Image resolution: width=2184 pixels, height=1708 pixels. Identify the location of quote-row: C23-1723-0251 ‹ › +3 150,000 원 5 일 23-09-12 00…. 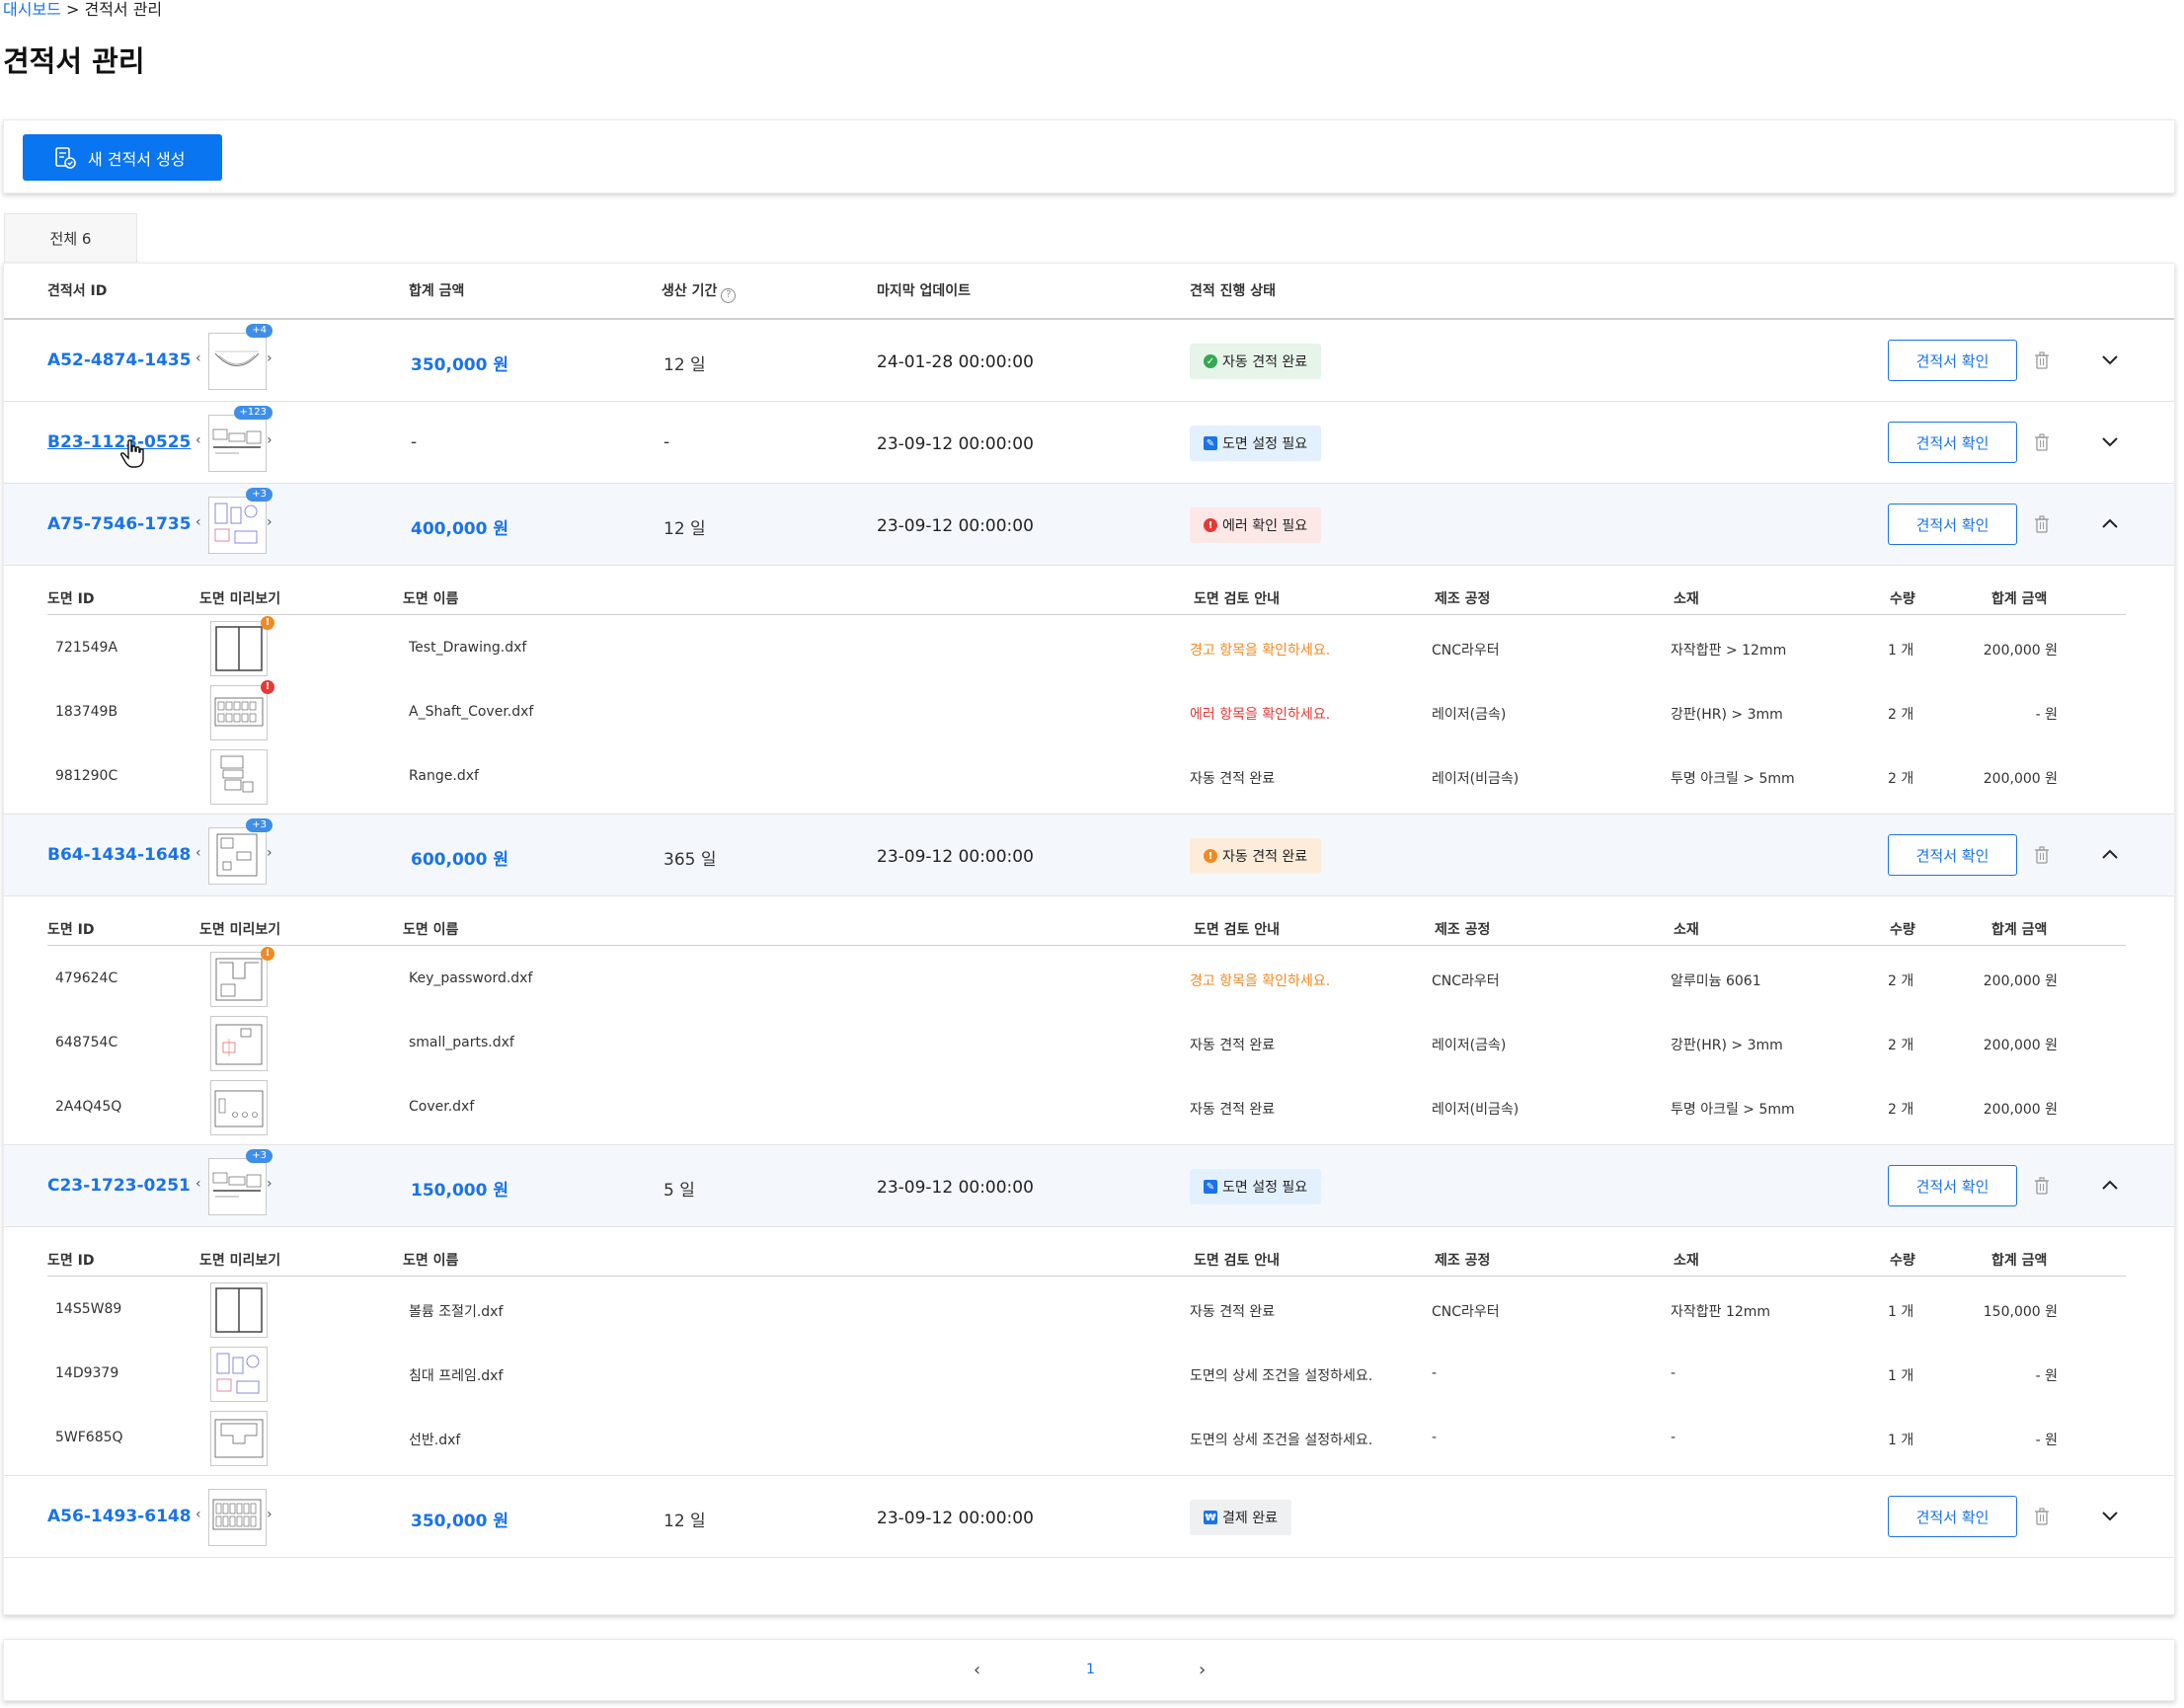
(1089, 1186).